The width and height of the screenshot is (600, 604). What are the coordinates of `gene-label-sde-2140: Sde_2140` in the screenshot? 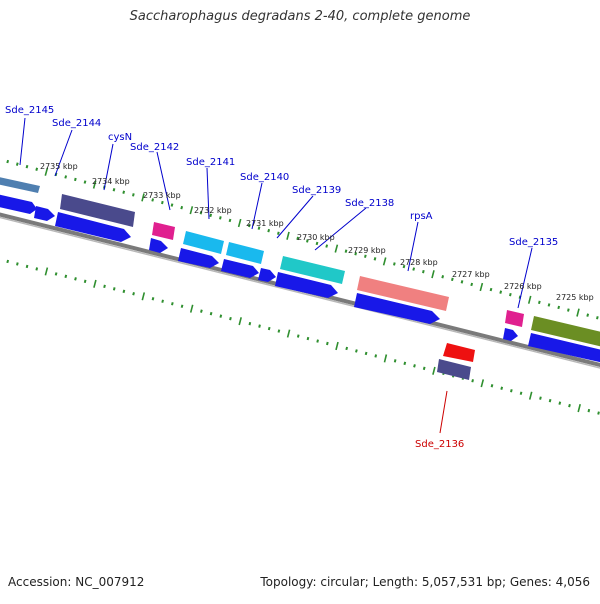 It's located at (264, 177).